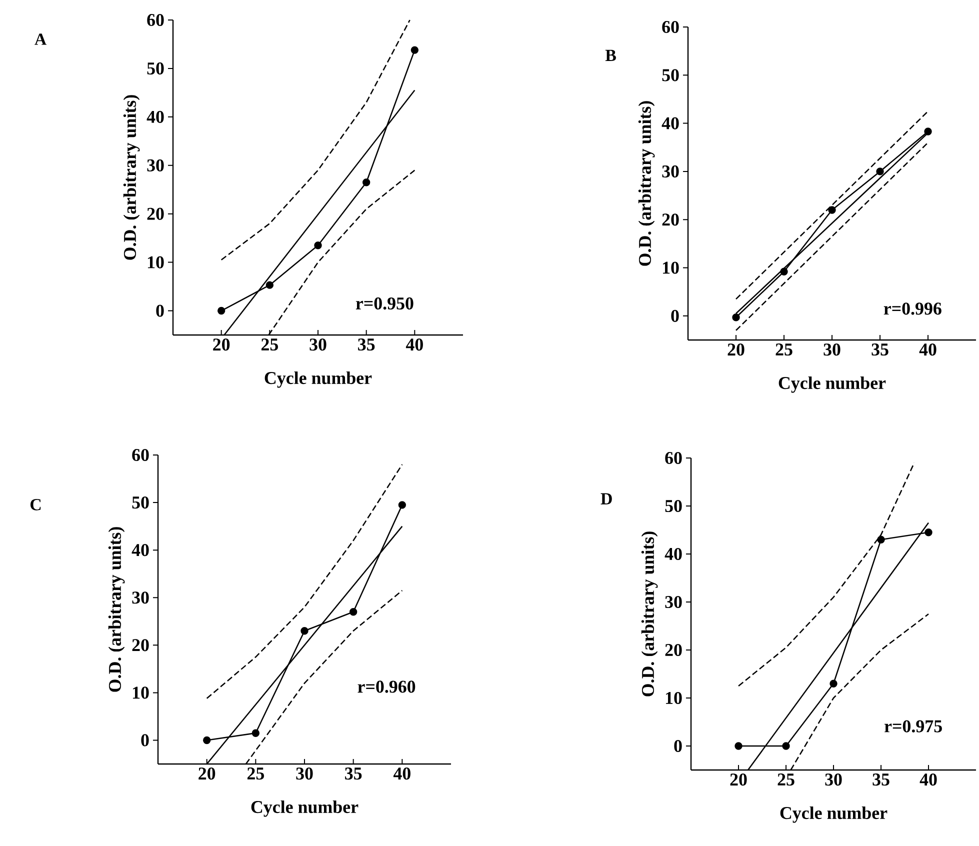 The height and width of the screenshot is (846, 979). I want to click on annotation: r=0.960, so click(387, 686).